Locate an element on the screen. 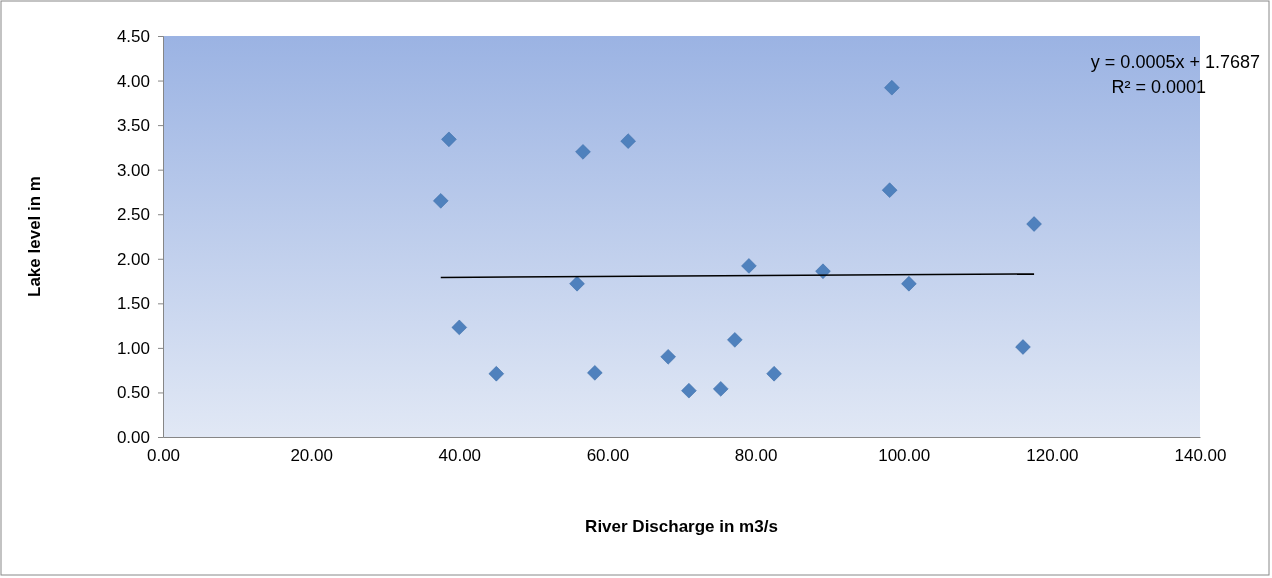  y-tick-label: 2.50 is located at coordinates (133, 215).